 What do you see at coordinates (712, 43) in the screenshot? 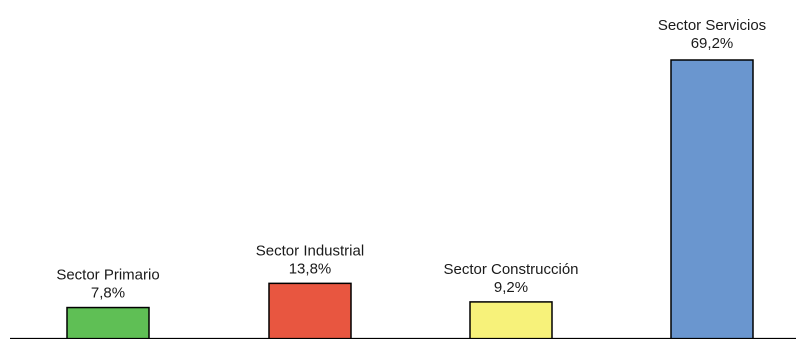
I see `value-label-4: 69,2%` at bounding box center [712, 43].